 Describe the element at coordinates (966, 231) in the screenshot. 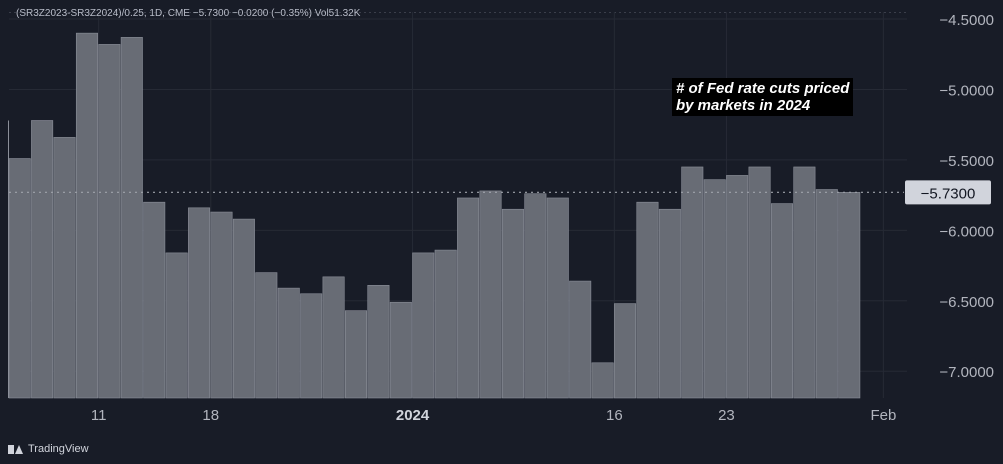

I see `y-tick-label: −6.0000` at that location.